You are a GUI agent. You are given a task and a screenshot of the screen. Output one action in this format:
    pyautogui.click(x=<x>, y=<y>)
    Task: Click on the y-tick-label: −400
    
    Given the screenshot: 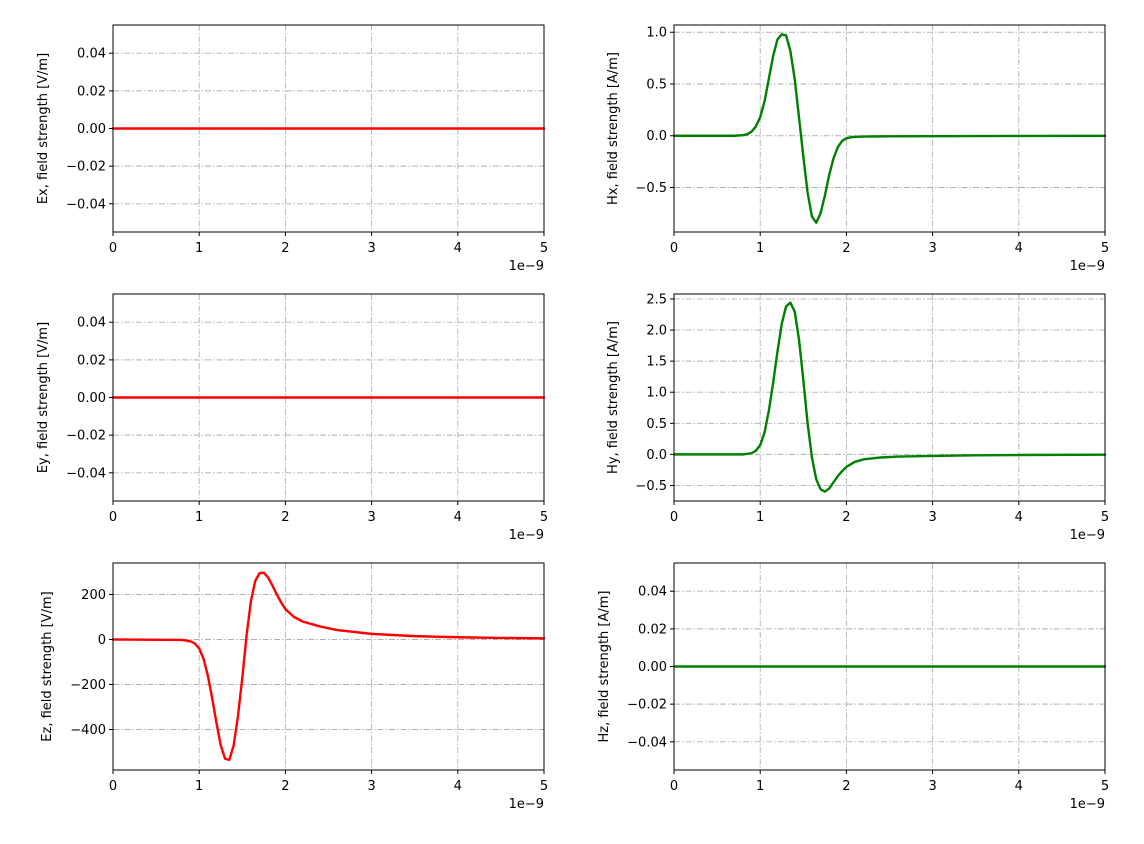 What is the action you would take?
    pyautogui.click(x=88, y=730)
    